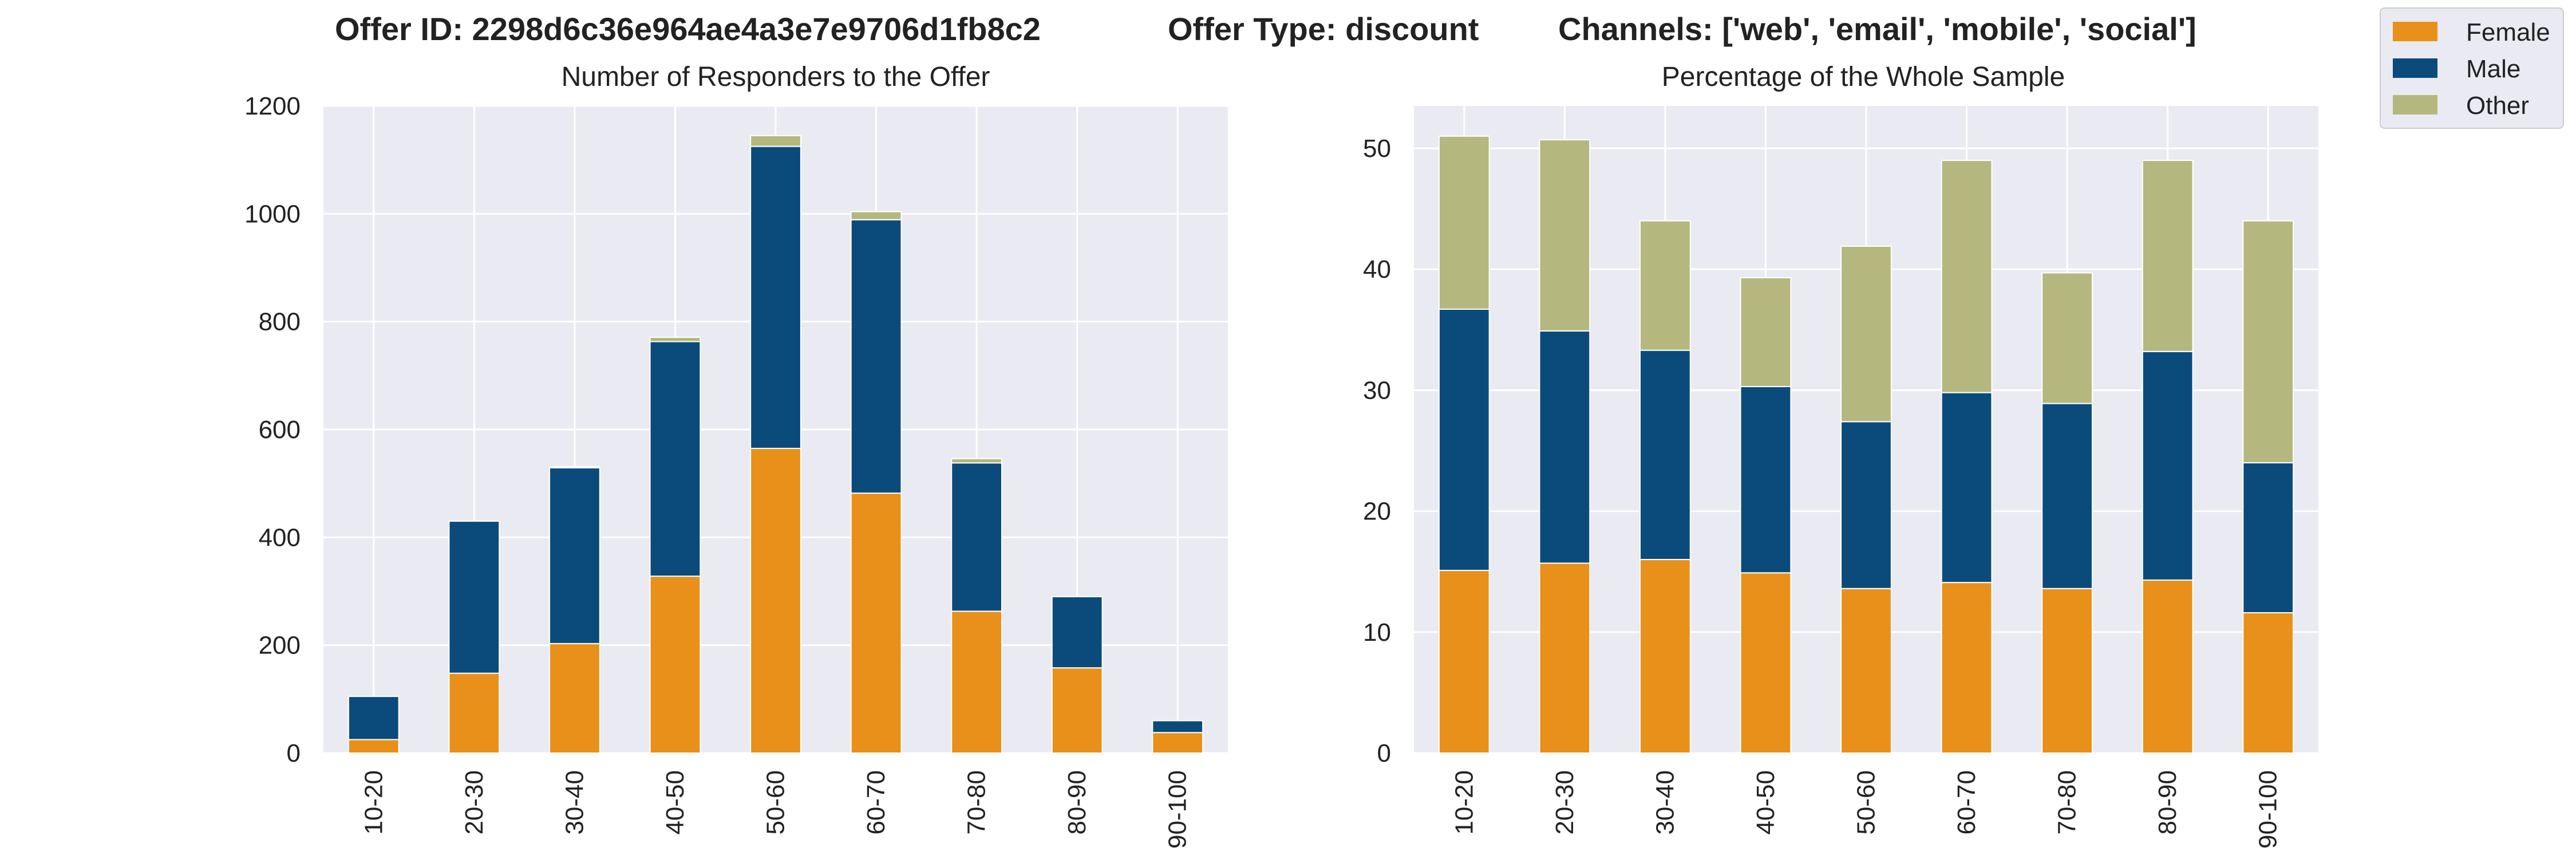  I want to click on right-chart-title: Percentage of the Whole Sample, so click(1863, 77).